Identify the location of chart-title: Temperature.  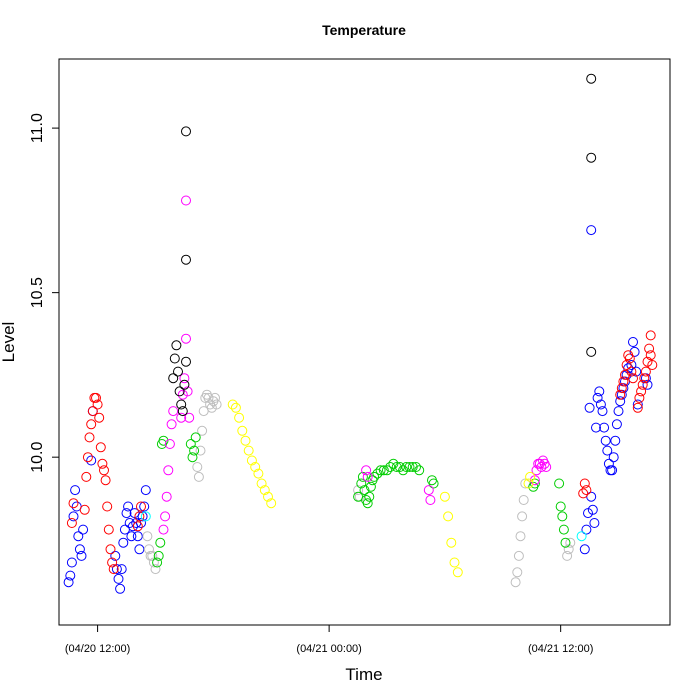
(364, 30).